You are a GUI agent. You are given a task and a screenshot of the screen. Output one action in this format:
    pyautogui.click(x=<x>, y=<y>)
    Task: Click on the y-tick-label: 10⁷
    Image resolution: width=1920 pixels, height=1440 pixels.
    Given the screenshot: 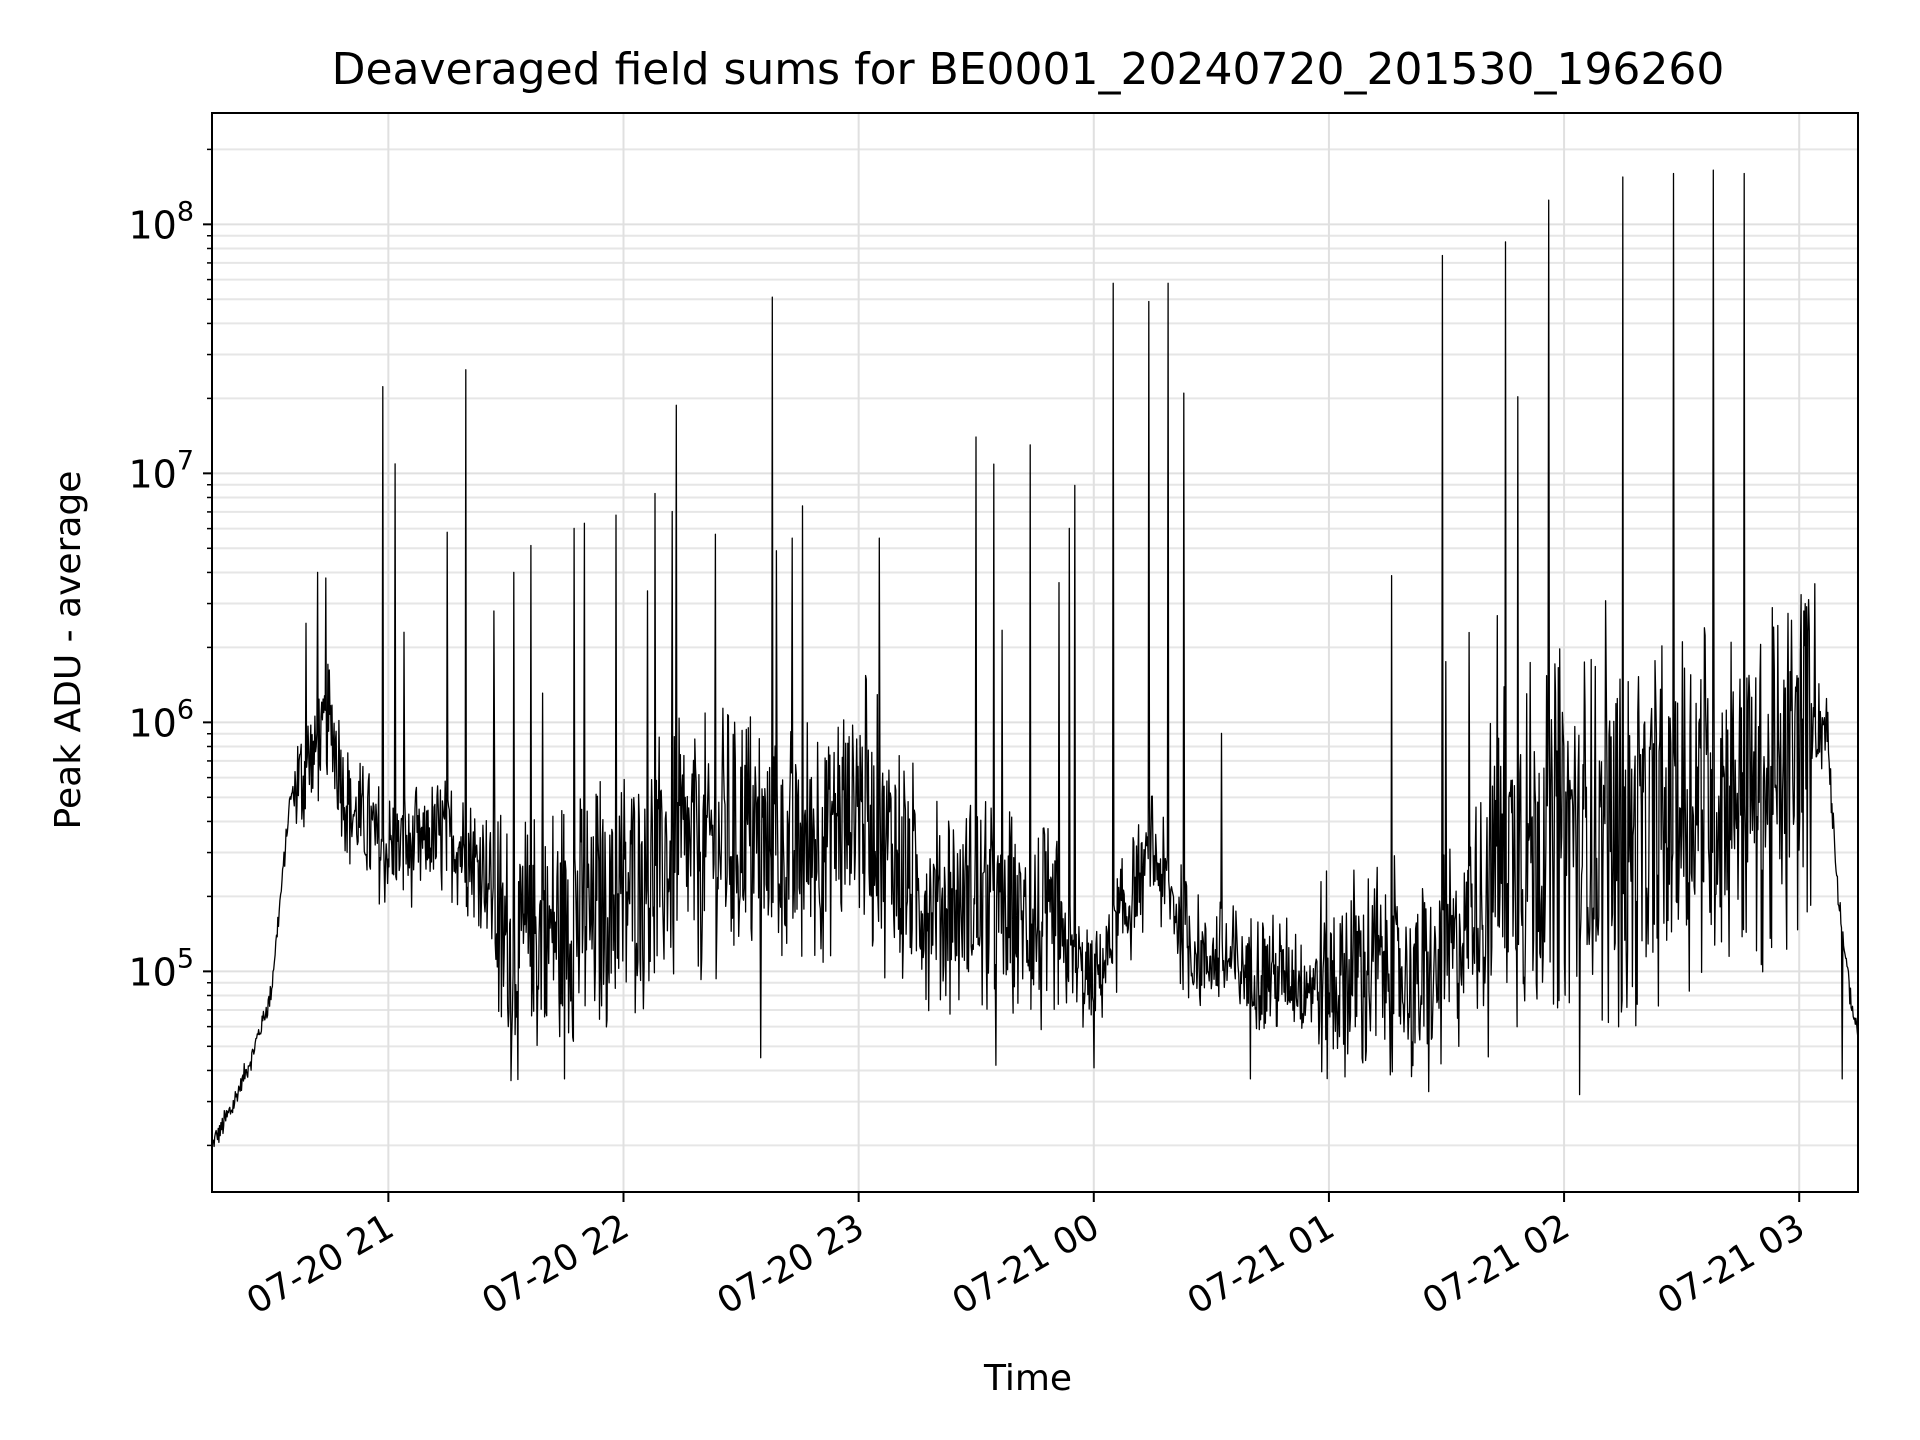 What is the action you would take?
    pyautogui.click(x=161, y=470)
    